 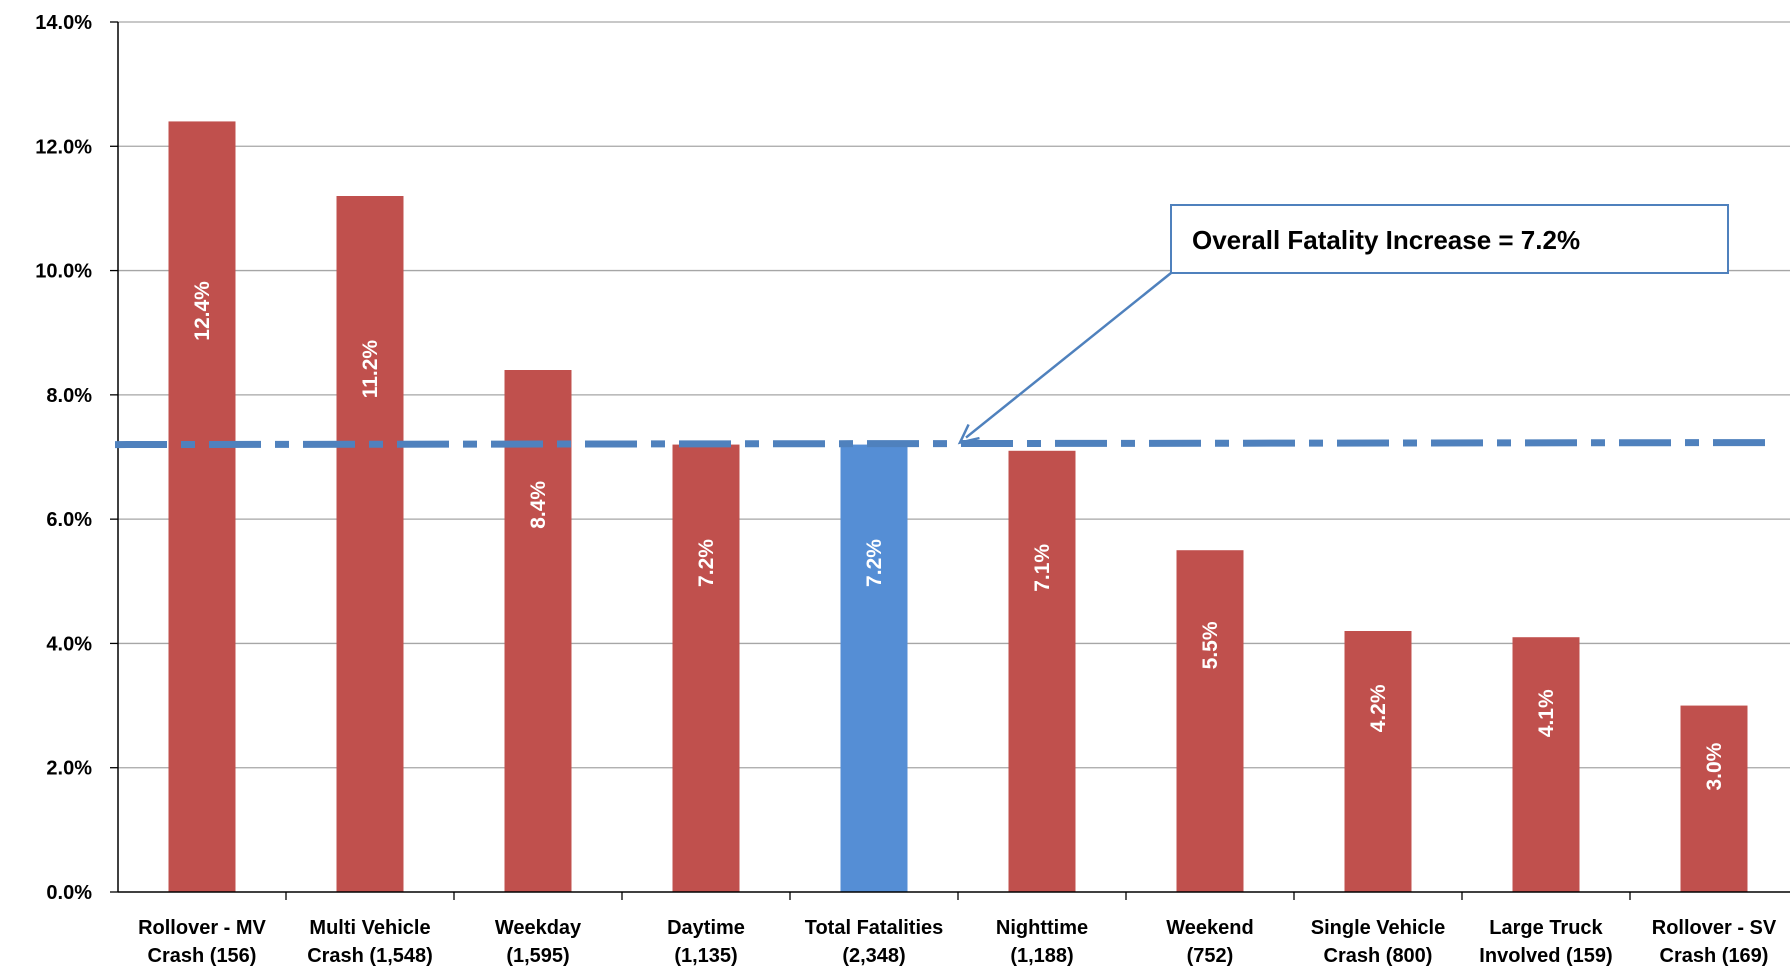 I want to click on y-tick-label: 14.0%, so click(x=63, y=23).